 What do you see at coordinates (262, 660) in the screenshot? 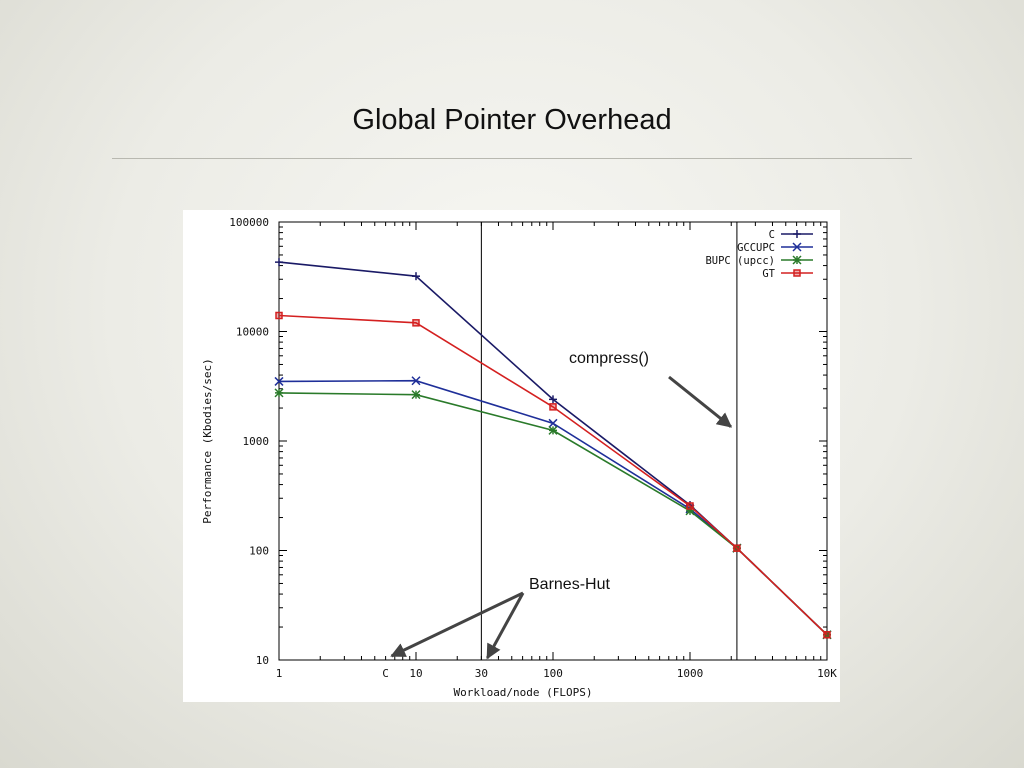
I see `y-tick-label: 10` at bounding box center [262, 660].